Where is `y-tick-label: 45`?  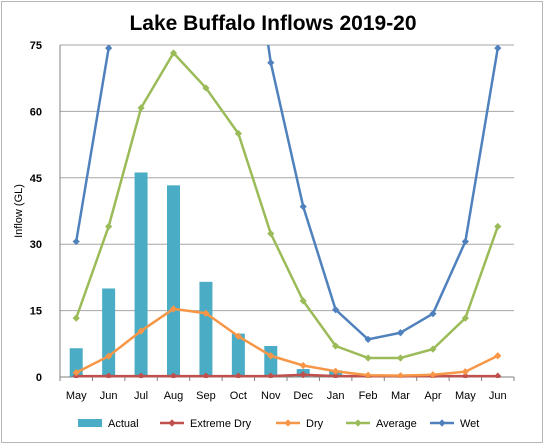
y-tick-label: 45 is located at coordinates (36, 179).